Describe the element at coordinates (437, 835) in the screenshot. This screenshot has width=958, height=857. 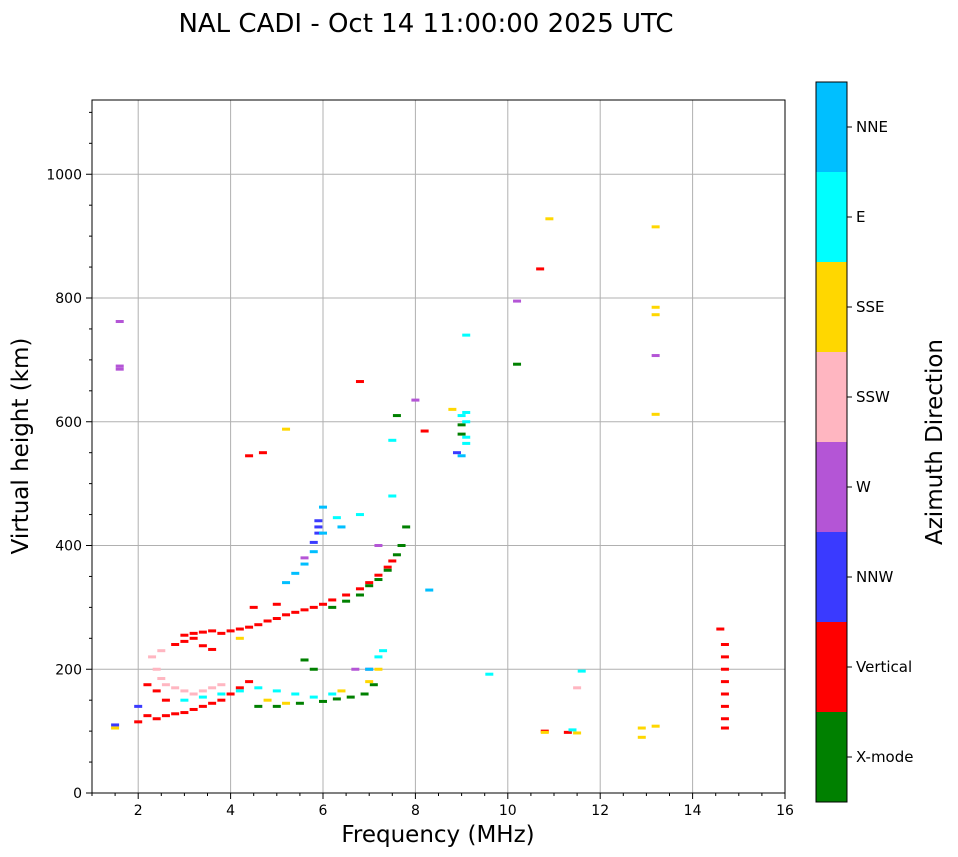
I see `x-axis-label: Frequency (MHz)` at that location.